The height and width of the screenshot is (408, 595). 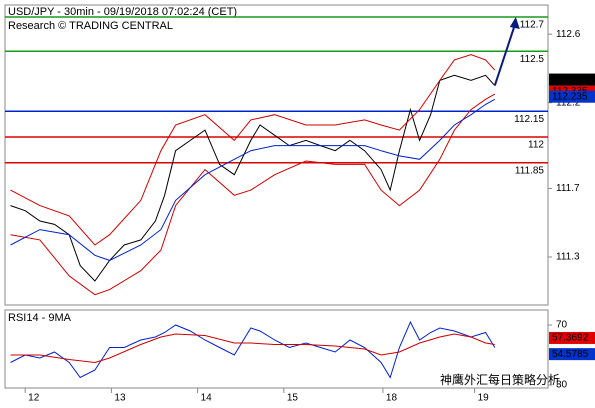 What do you see at coordinates (293, 398) in the screenshot?
I see `x-tick-label: 15` at bounding box center [293, 398].